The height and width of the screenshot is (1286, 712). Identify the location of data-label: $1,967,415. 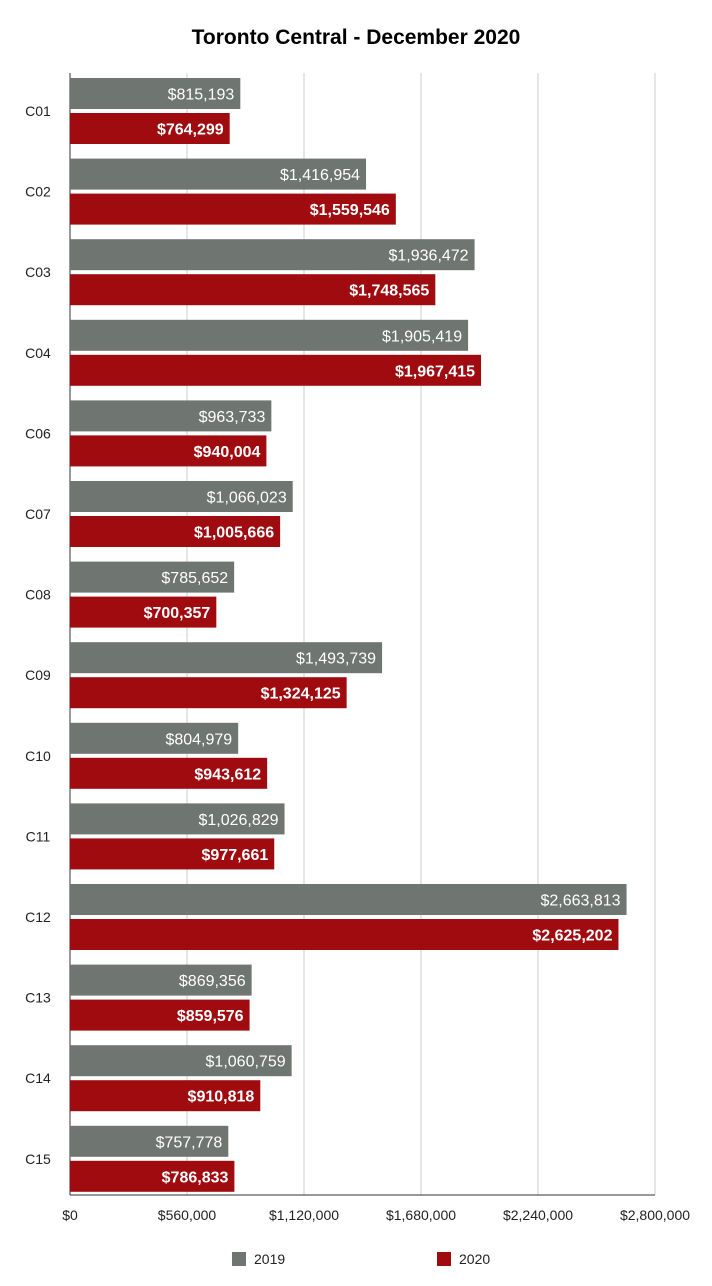
(435, 371).